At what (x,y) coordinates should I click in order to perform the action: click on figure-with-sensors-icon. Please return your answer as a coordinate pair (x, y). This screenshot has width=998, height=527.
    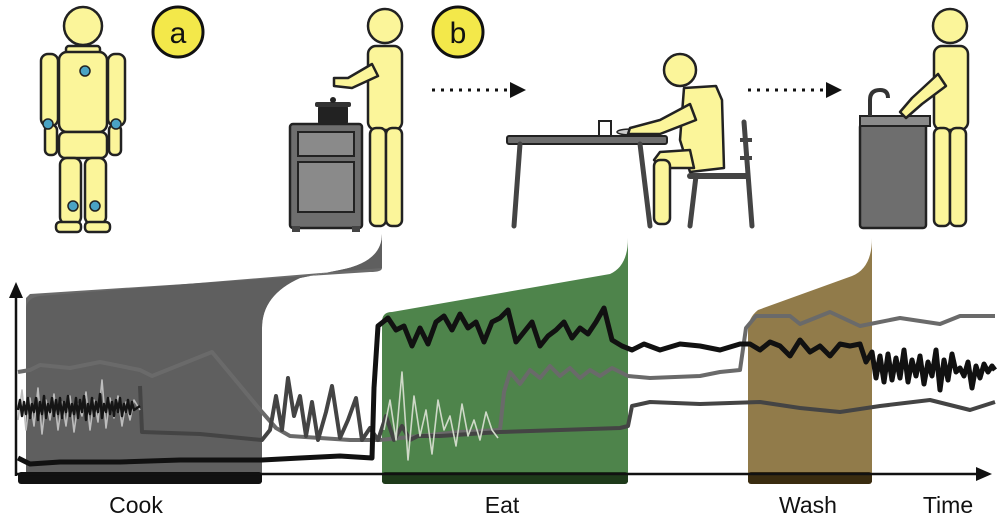
    Looking at the image, I should click on (83, 119).